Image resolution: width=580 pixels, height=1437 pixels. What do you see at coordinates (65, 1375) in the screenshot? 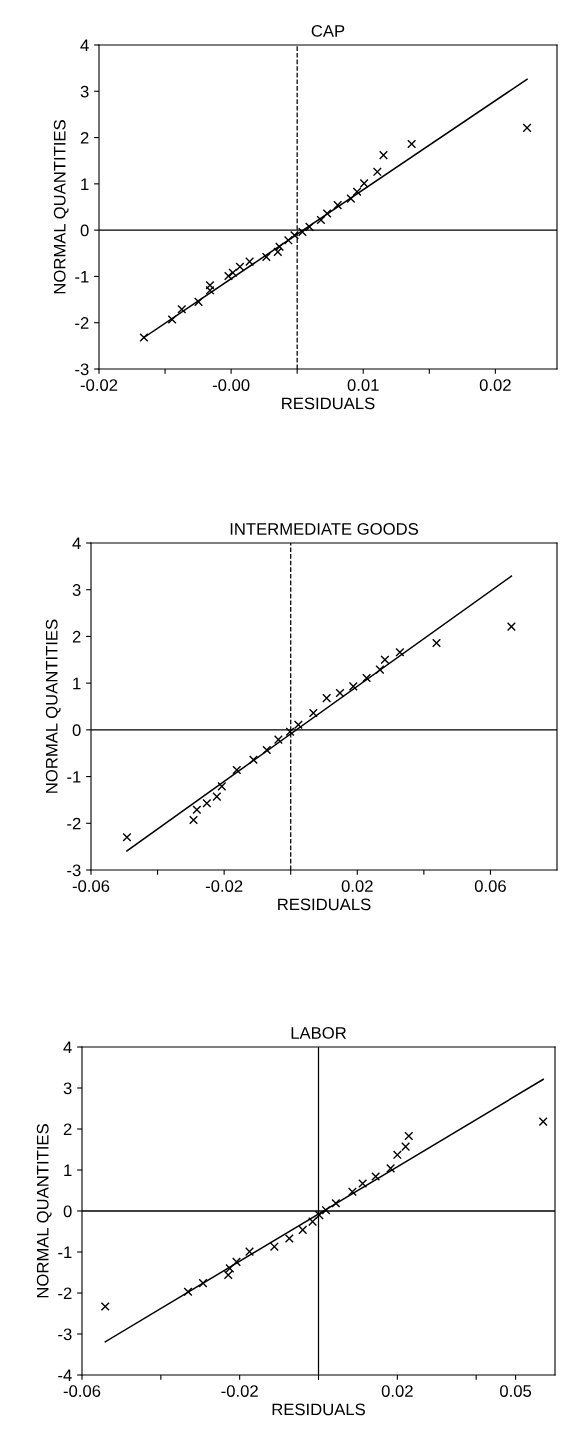
I see `y-tick-label: -4` at bounding box center [65, 1375].